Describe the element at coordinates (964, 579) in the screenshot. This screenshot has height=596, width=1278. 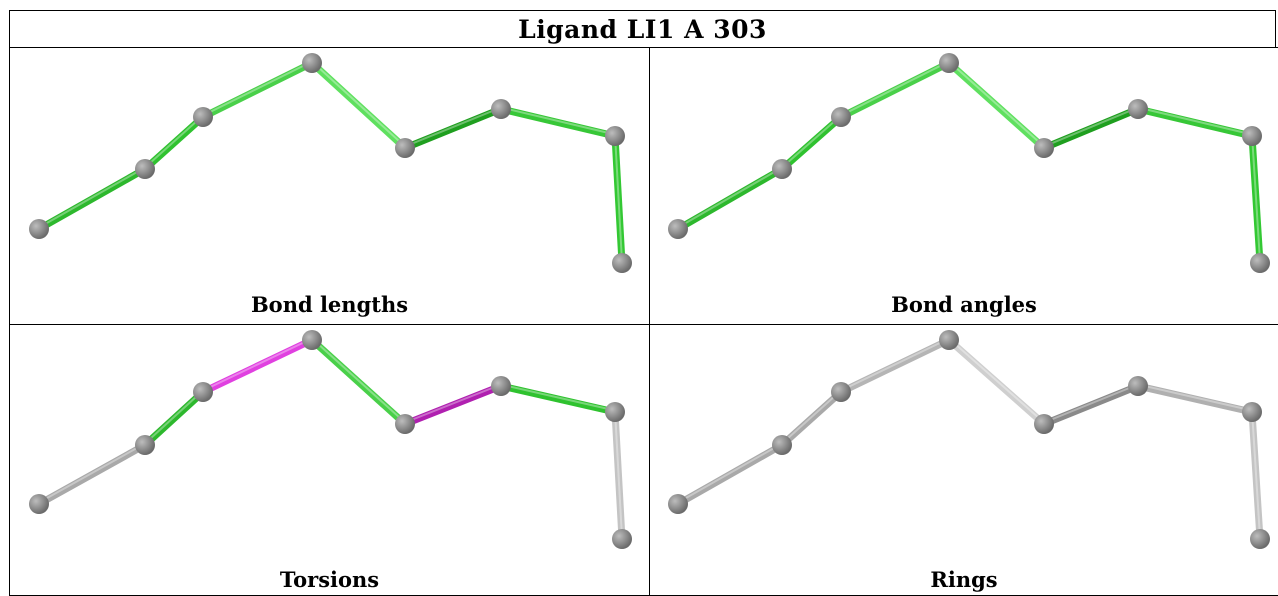
I see `caption-rings: Rings` at that location.